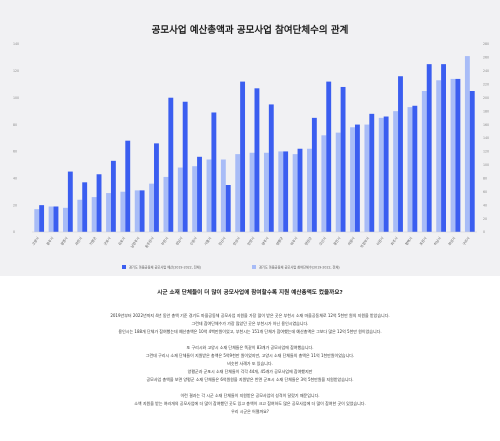 Image resolution: width=500 pixels, height=441 pixels. I want to click on y-tick-label-right: 260, so click(486, 58).